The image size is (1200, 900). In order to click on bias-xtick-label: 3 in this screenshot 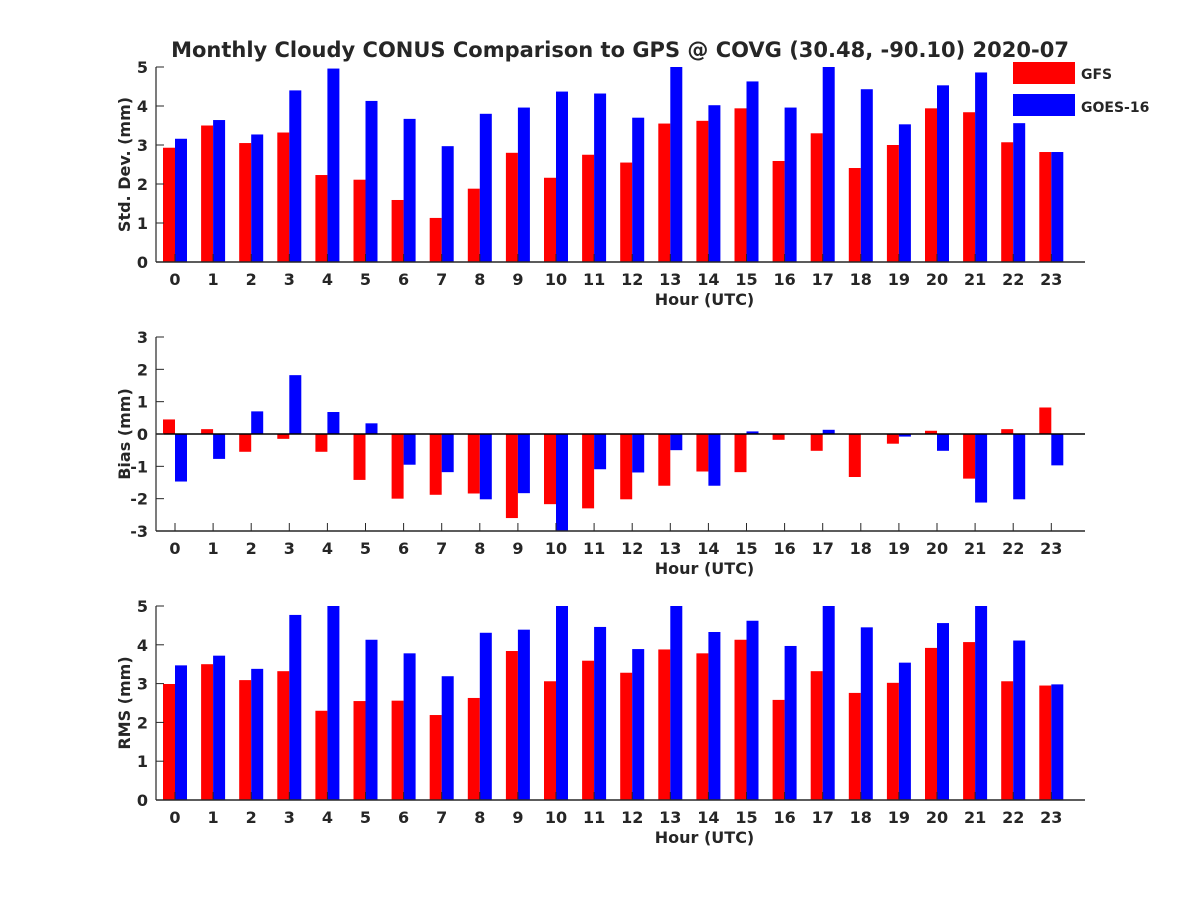, I will do `click(289, 548)`.